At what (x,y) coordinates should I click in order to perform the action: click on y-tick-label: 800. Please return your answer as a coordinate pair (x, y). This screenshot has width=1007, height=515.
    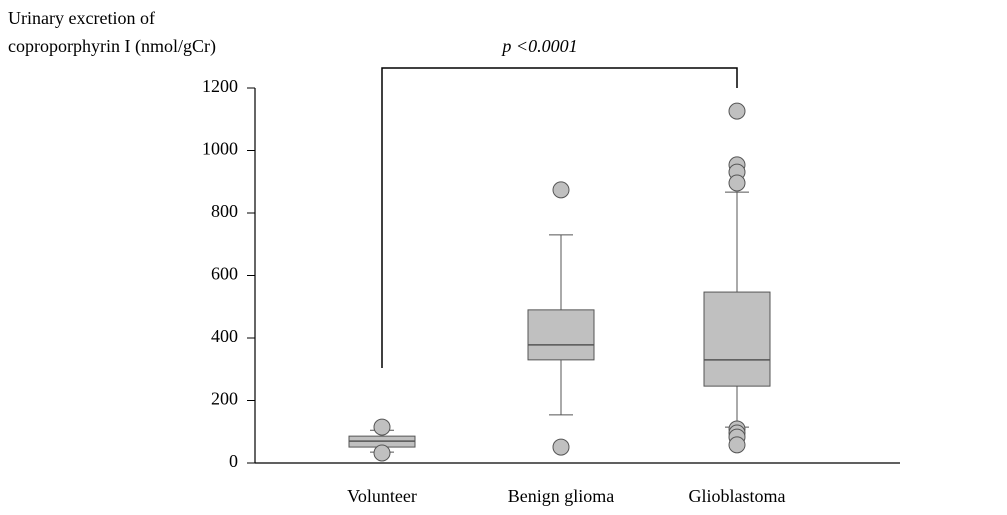
    Looking at the image, I should click on (224, 211).